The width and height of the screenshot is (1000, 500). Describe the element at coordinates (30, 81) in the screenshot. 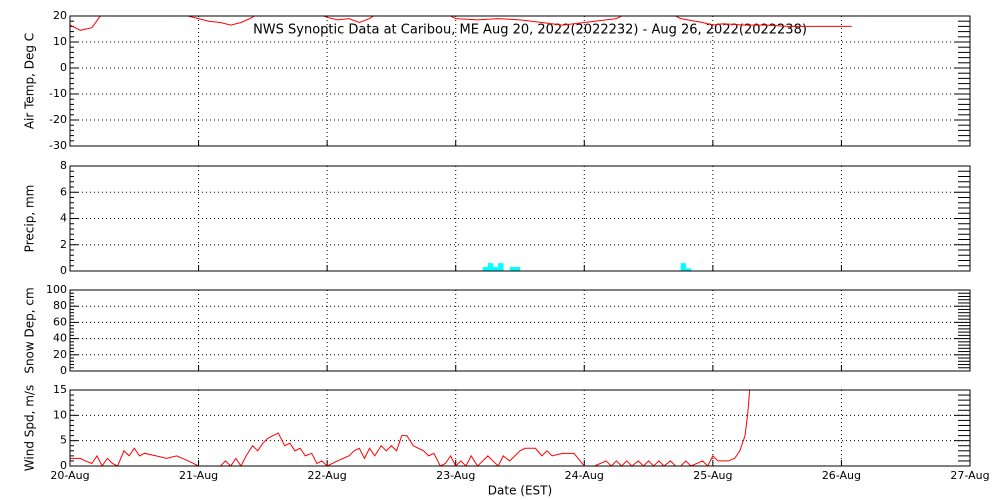

I see `y-axis-label: Air Temp, Deg C` at that location.